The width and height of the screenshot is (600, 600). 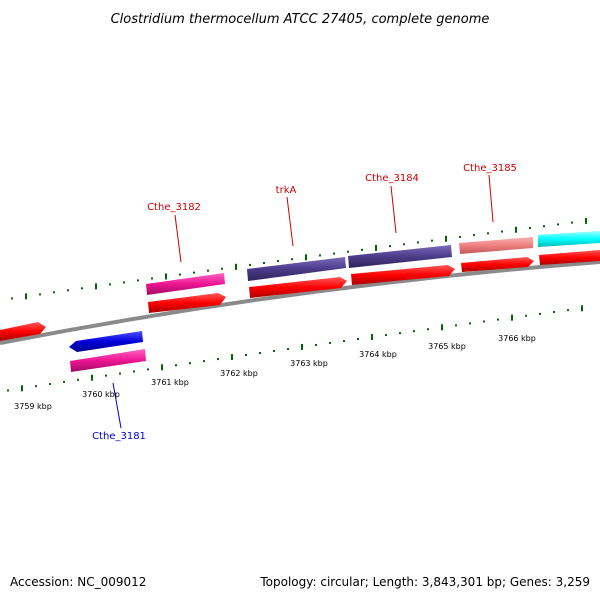 What do you see at coordinates (286, 190) in the screenshot?
I see `gene-label: trkA` at bounding box center [286, 190].